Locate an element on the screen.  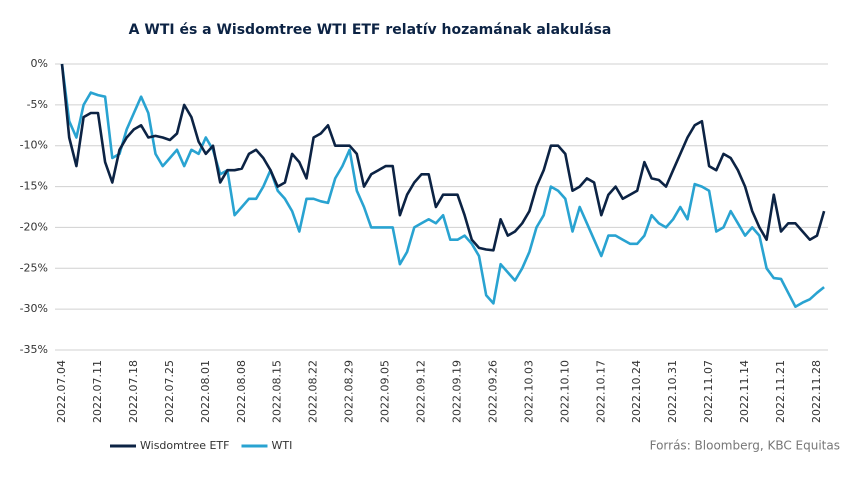
x-tick-label: 2022.08.29 is located at coordinates (349, 391).